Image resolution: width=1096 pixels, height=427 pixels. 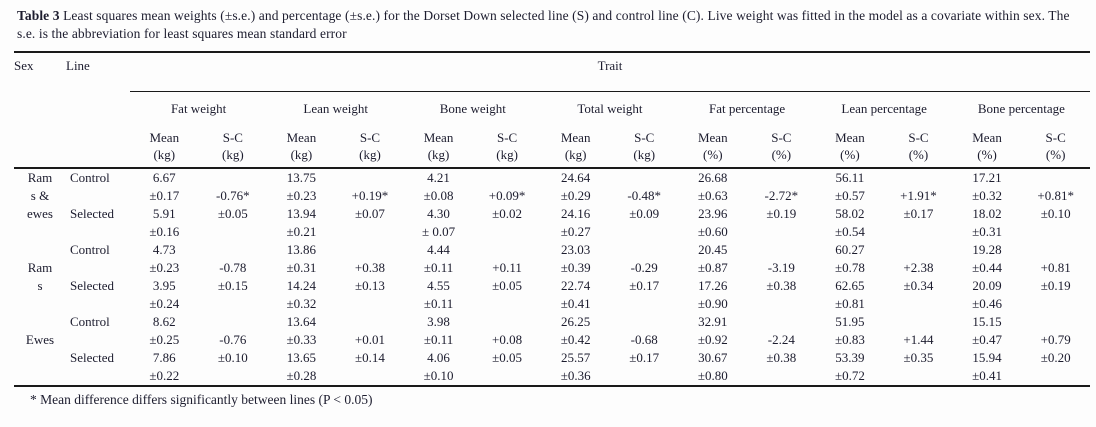 What do you see at coordinates (301, 377) in the screenshot?
I see `value-cell: ±0.28` at bounding box center [301, 377].